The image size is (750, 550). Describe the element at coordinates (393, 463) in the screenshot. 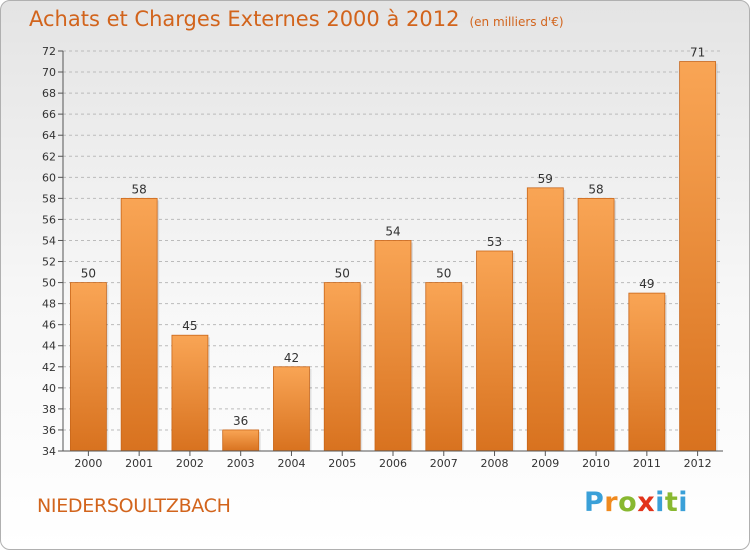

I see `x-tick-label: 2006` at that location.